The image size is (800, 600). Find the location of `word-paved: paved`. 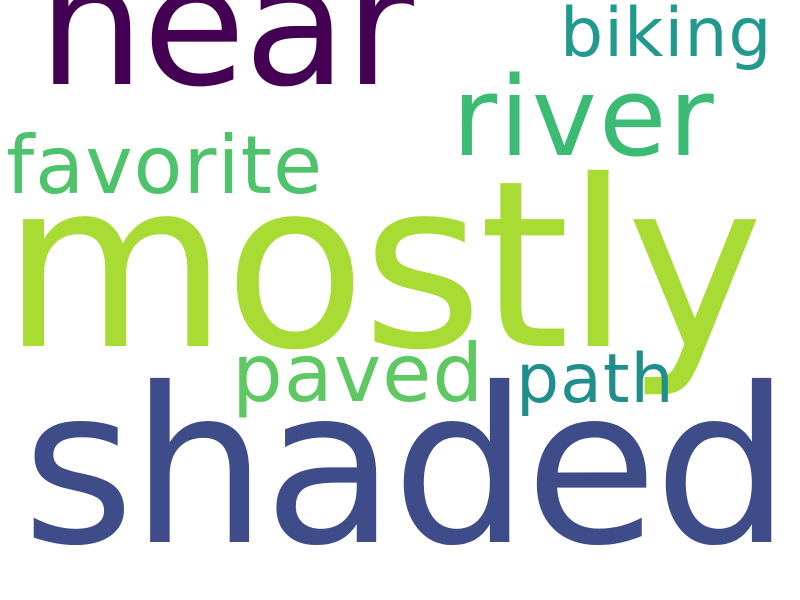

word-paved: paved is located at coordinates (358, 373).